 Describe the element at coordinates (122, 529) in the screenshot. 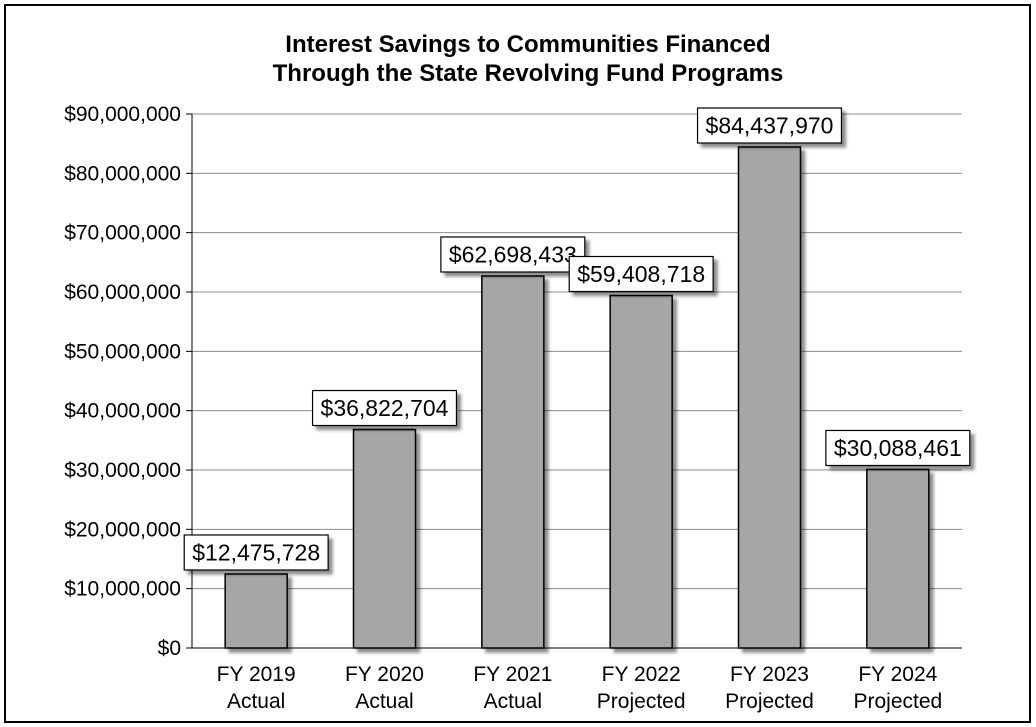

I see `y-tick-label: $20,000,000` at that location.